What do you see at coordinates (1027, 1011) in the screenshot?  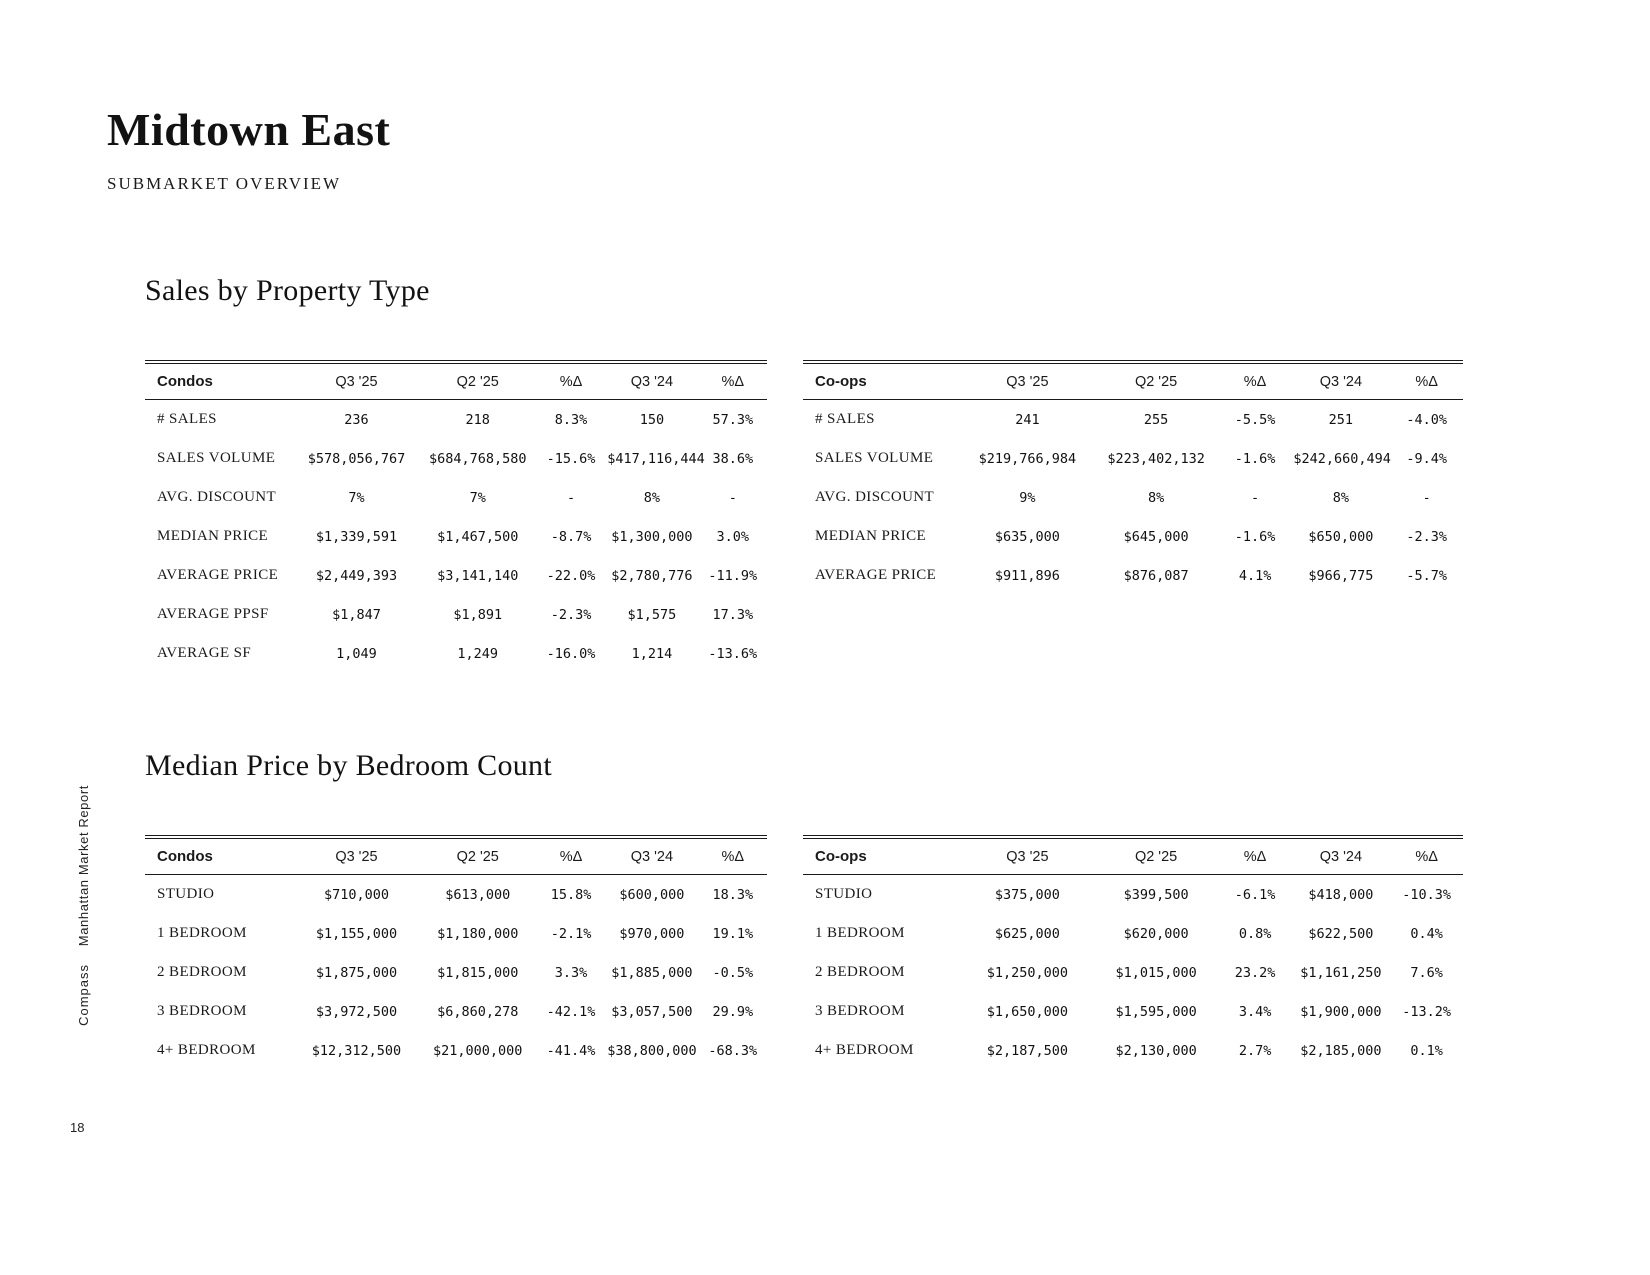 I see `cell-value: $1,650,000` at bounding box center [1027, 1011].